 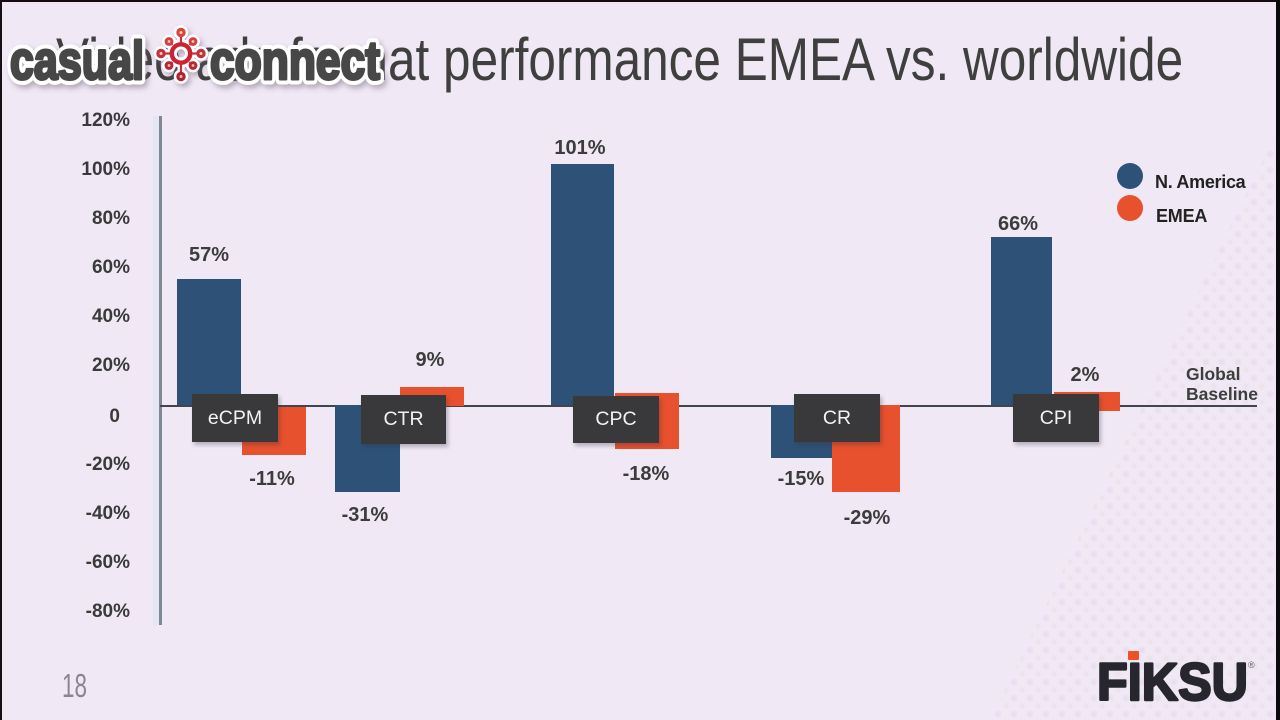 I want to click on svg-text: connect, so click(x=295, y=61).